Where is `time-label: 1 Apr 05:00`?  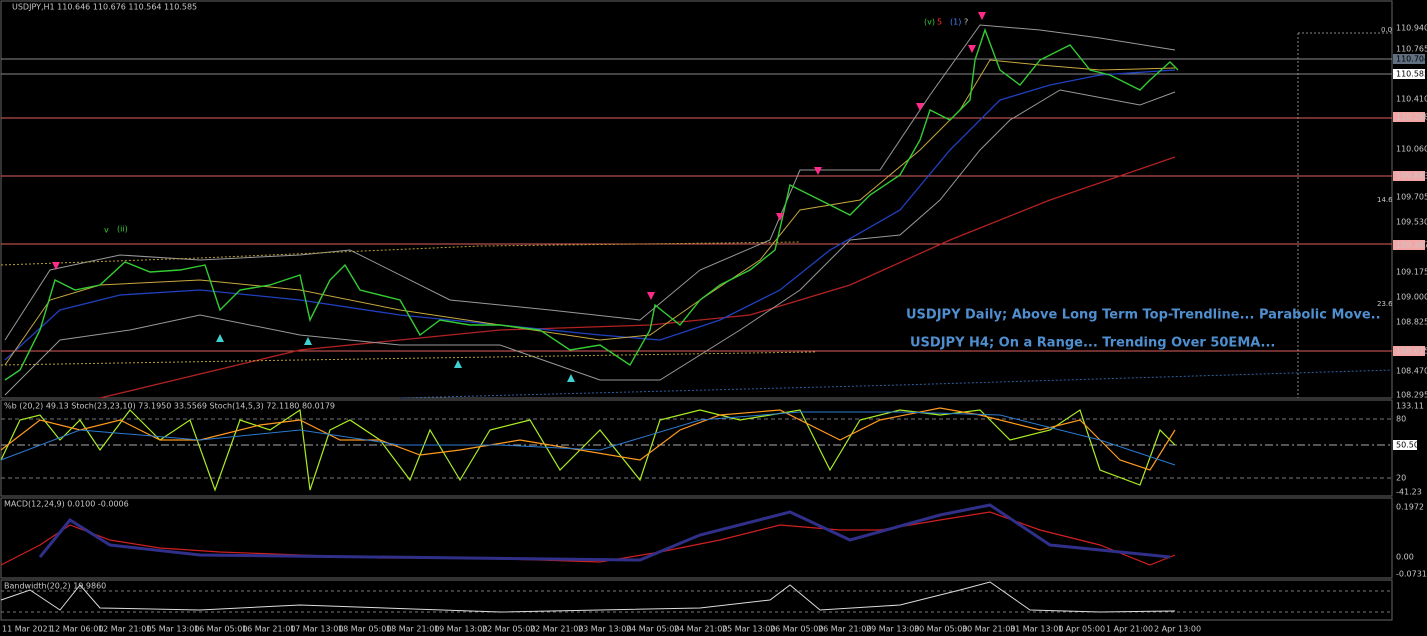
time-label: 1 Apr 05:00 is located at coordinates (1081, 629).